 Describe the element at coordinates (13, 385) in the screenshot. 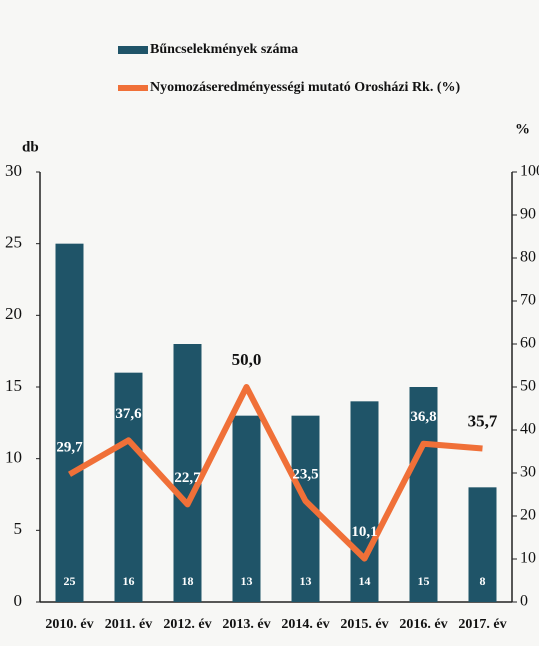

I see `y-tick-label: 15` at that location.